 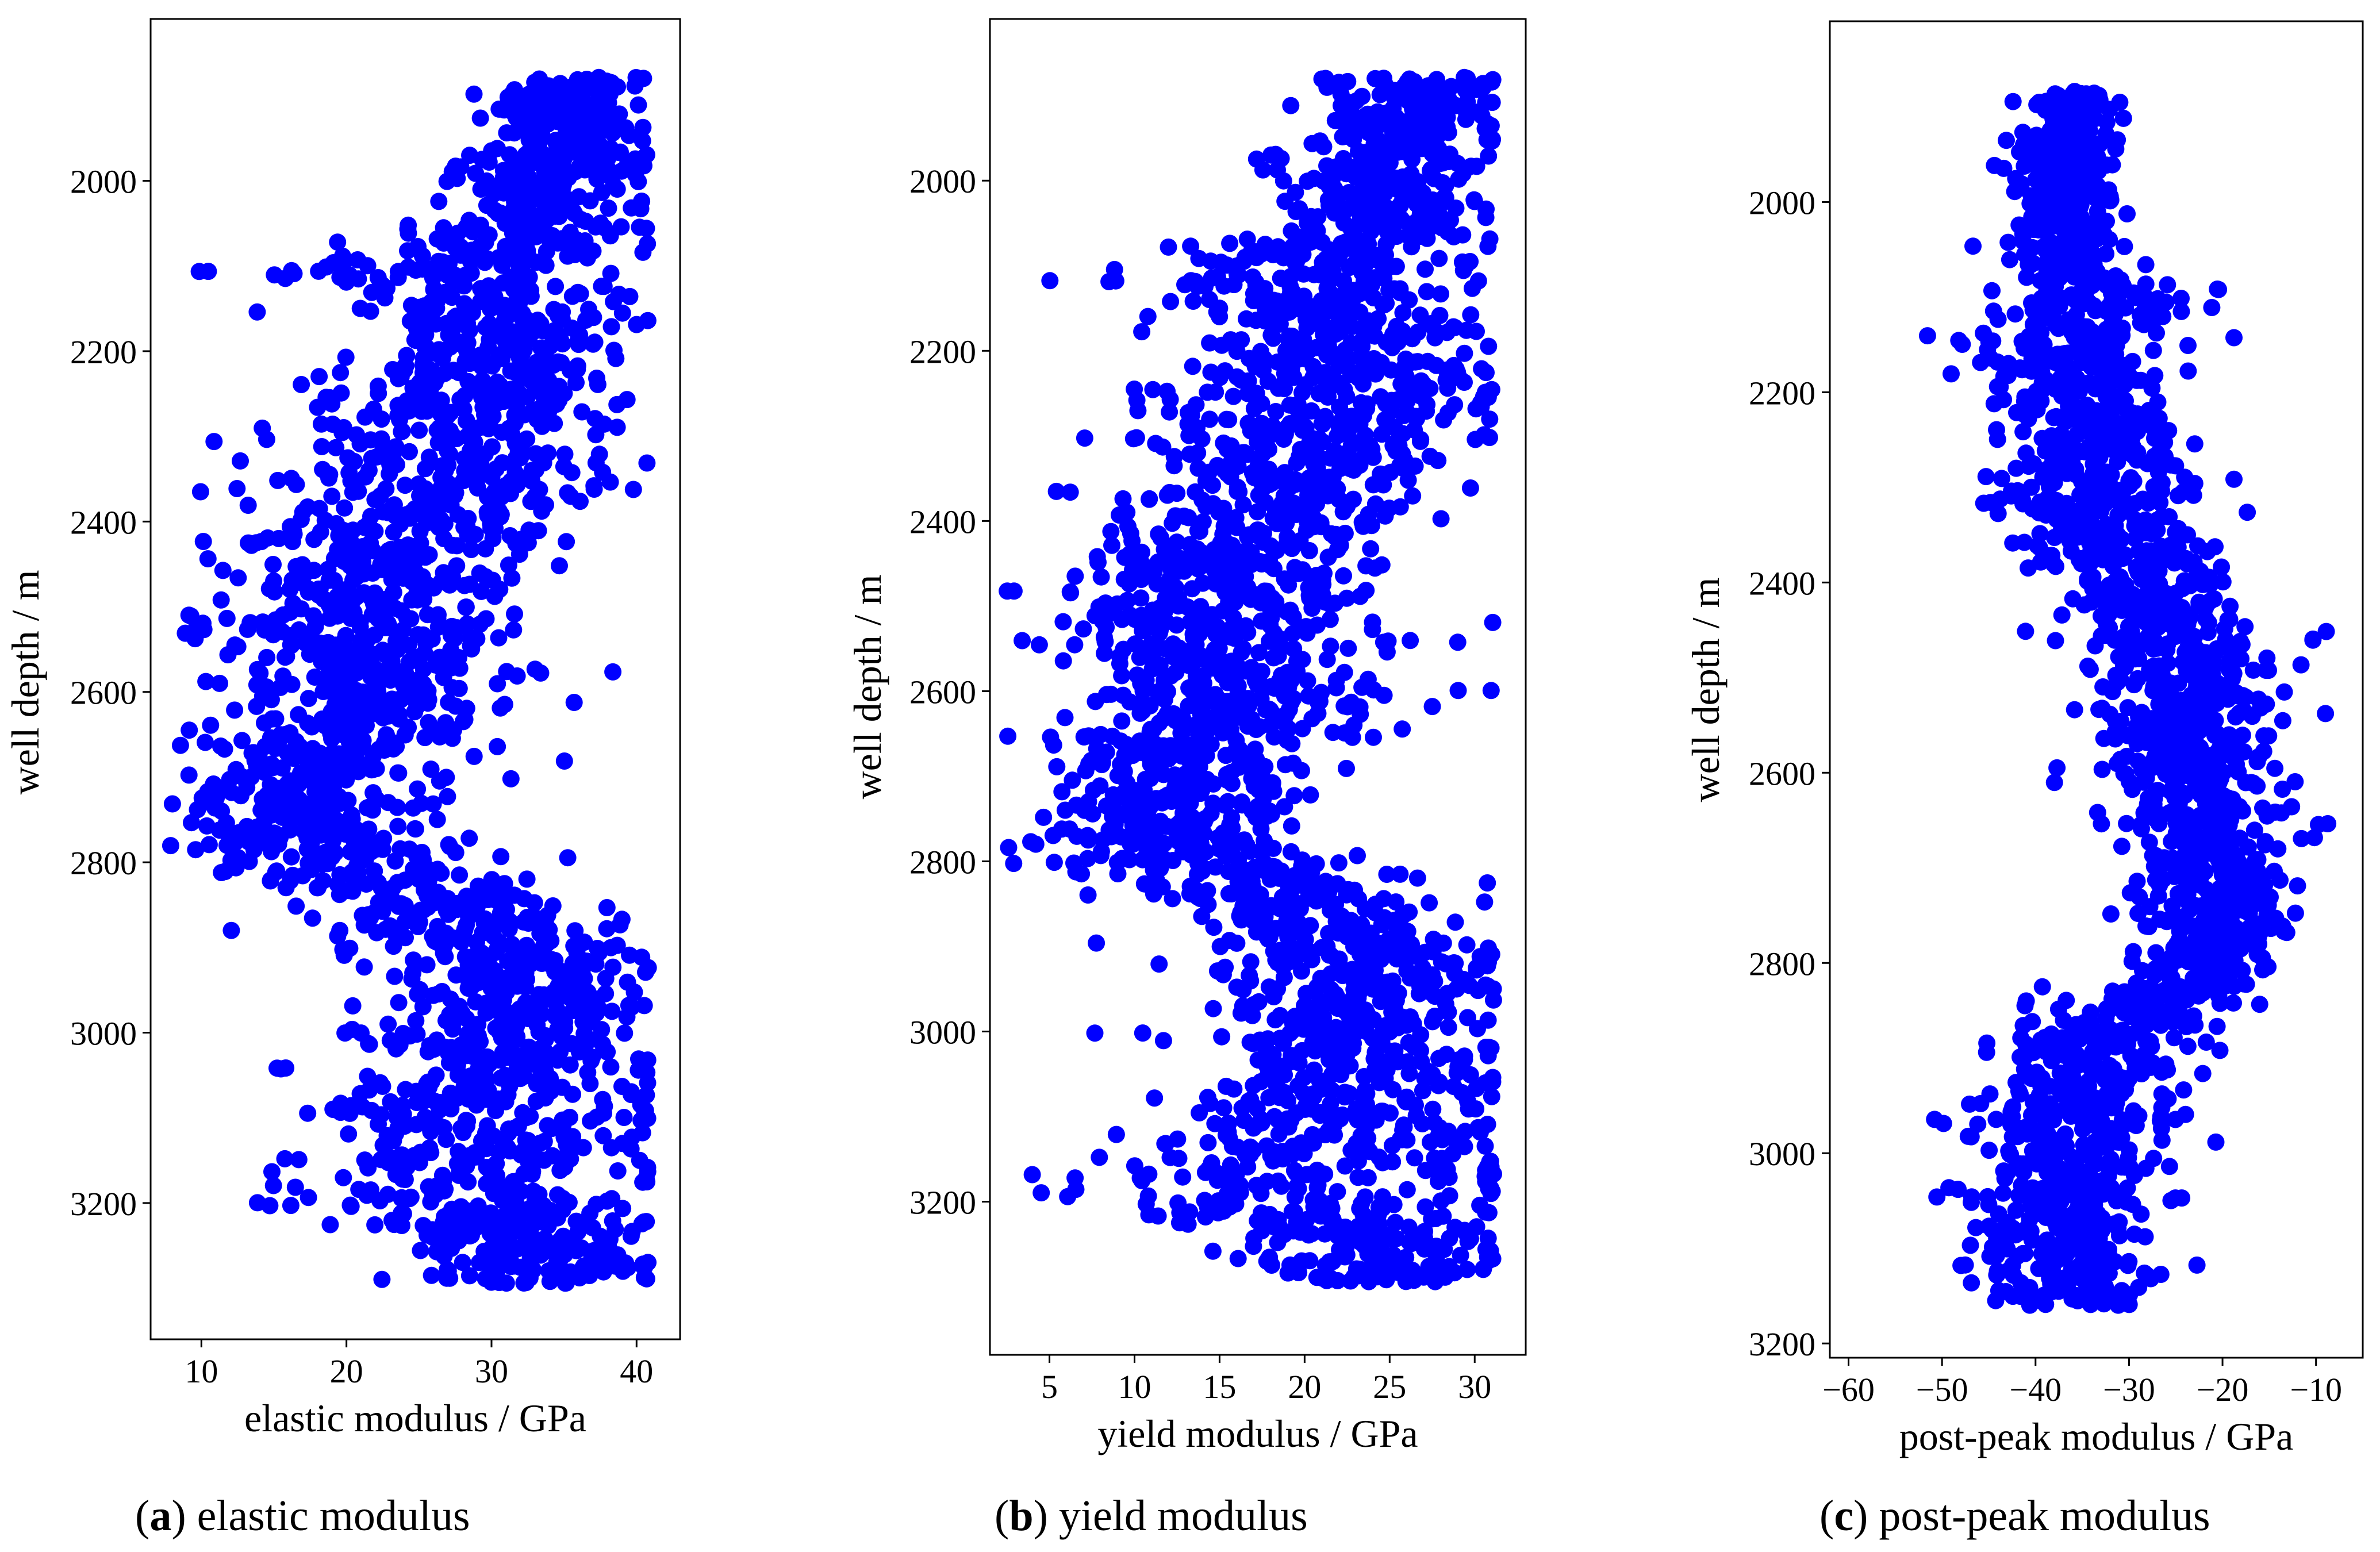 What do you see at coordinates (491, 1371) in the screenshot?
I see `x-tick-label: 30` at bounding box center [491, 1371].